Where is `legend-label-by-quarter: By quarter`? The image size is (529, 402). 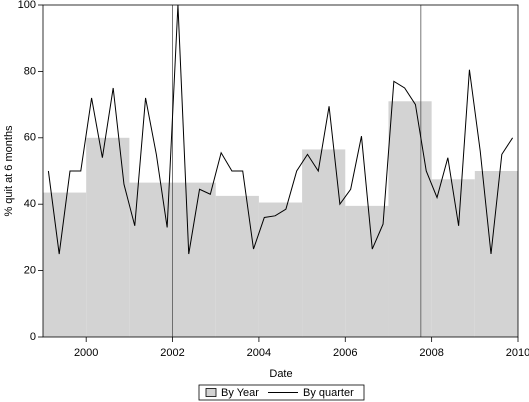
legend-label-by-quarter: By quarter is located at coordinates (328, 393).